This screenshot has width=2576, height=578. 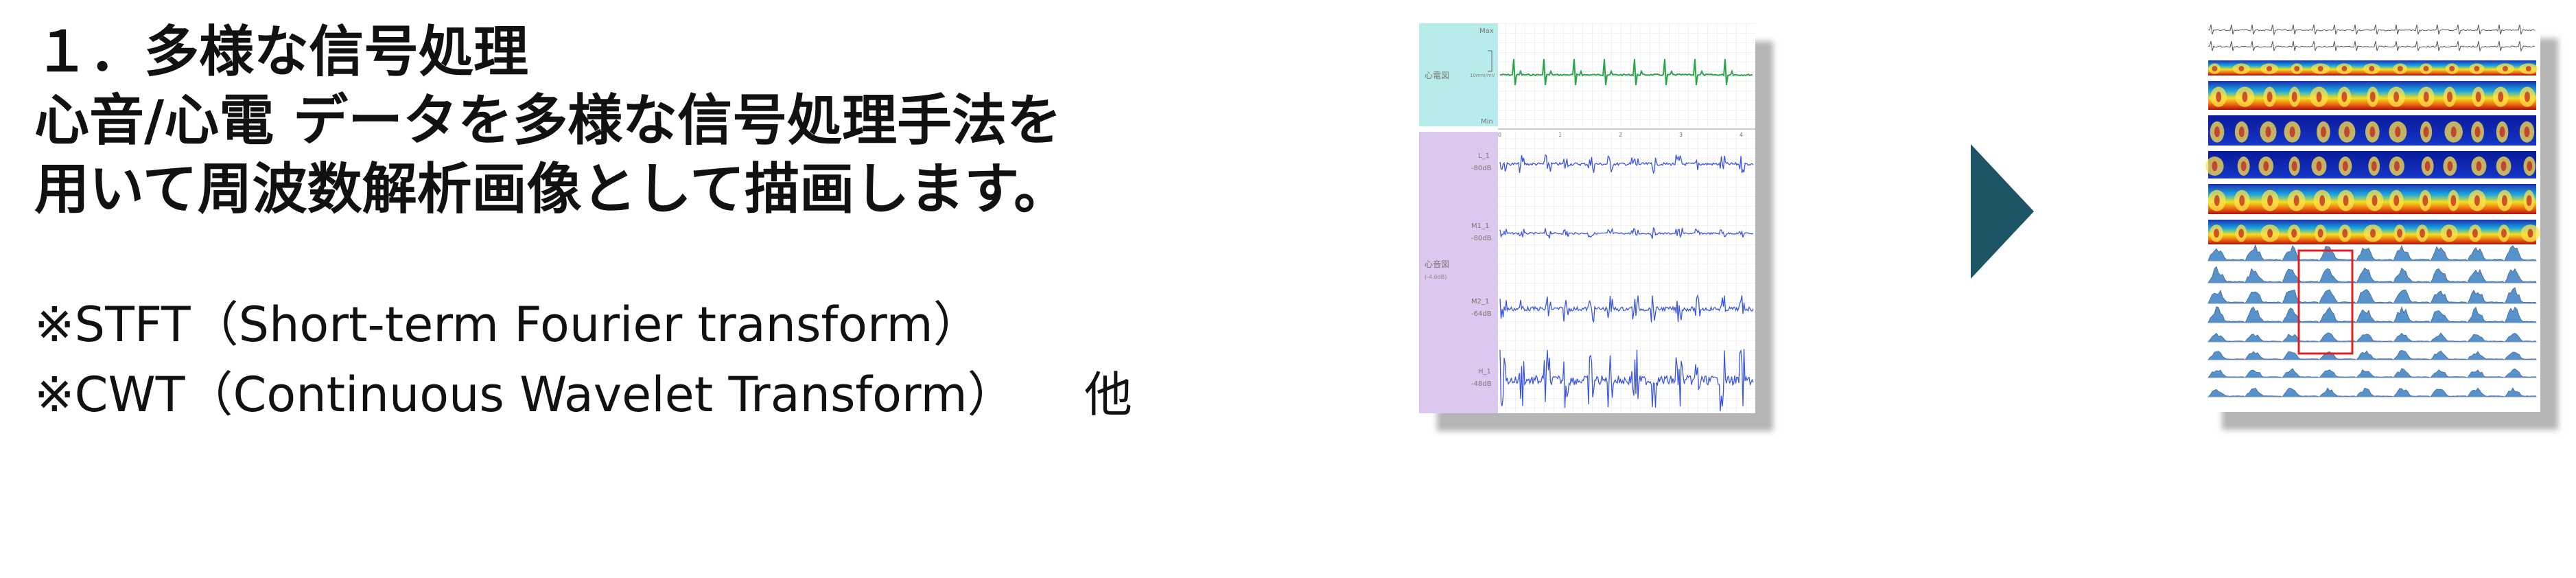 What do you see at coordinates (1681, 135) in the screenshot?
I see `time-tick-3: 3` at bounding box center [1681, 135].